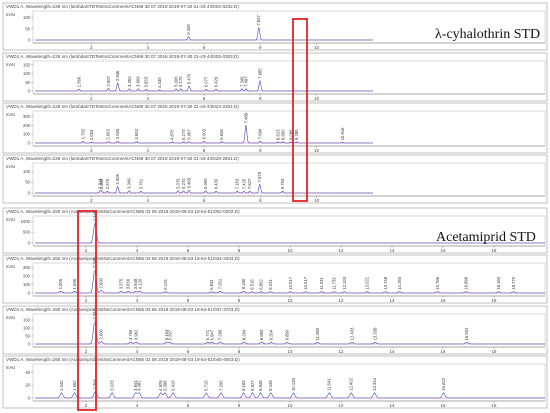 This screenshot has height=413, width=550. I want to click on y-tick-label: 1000, so click(26, 221).